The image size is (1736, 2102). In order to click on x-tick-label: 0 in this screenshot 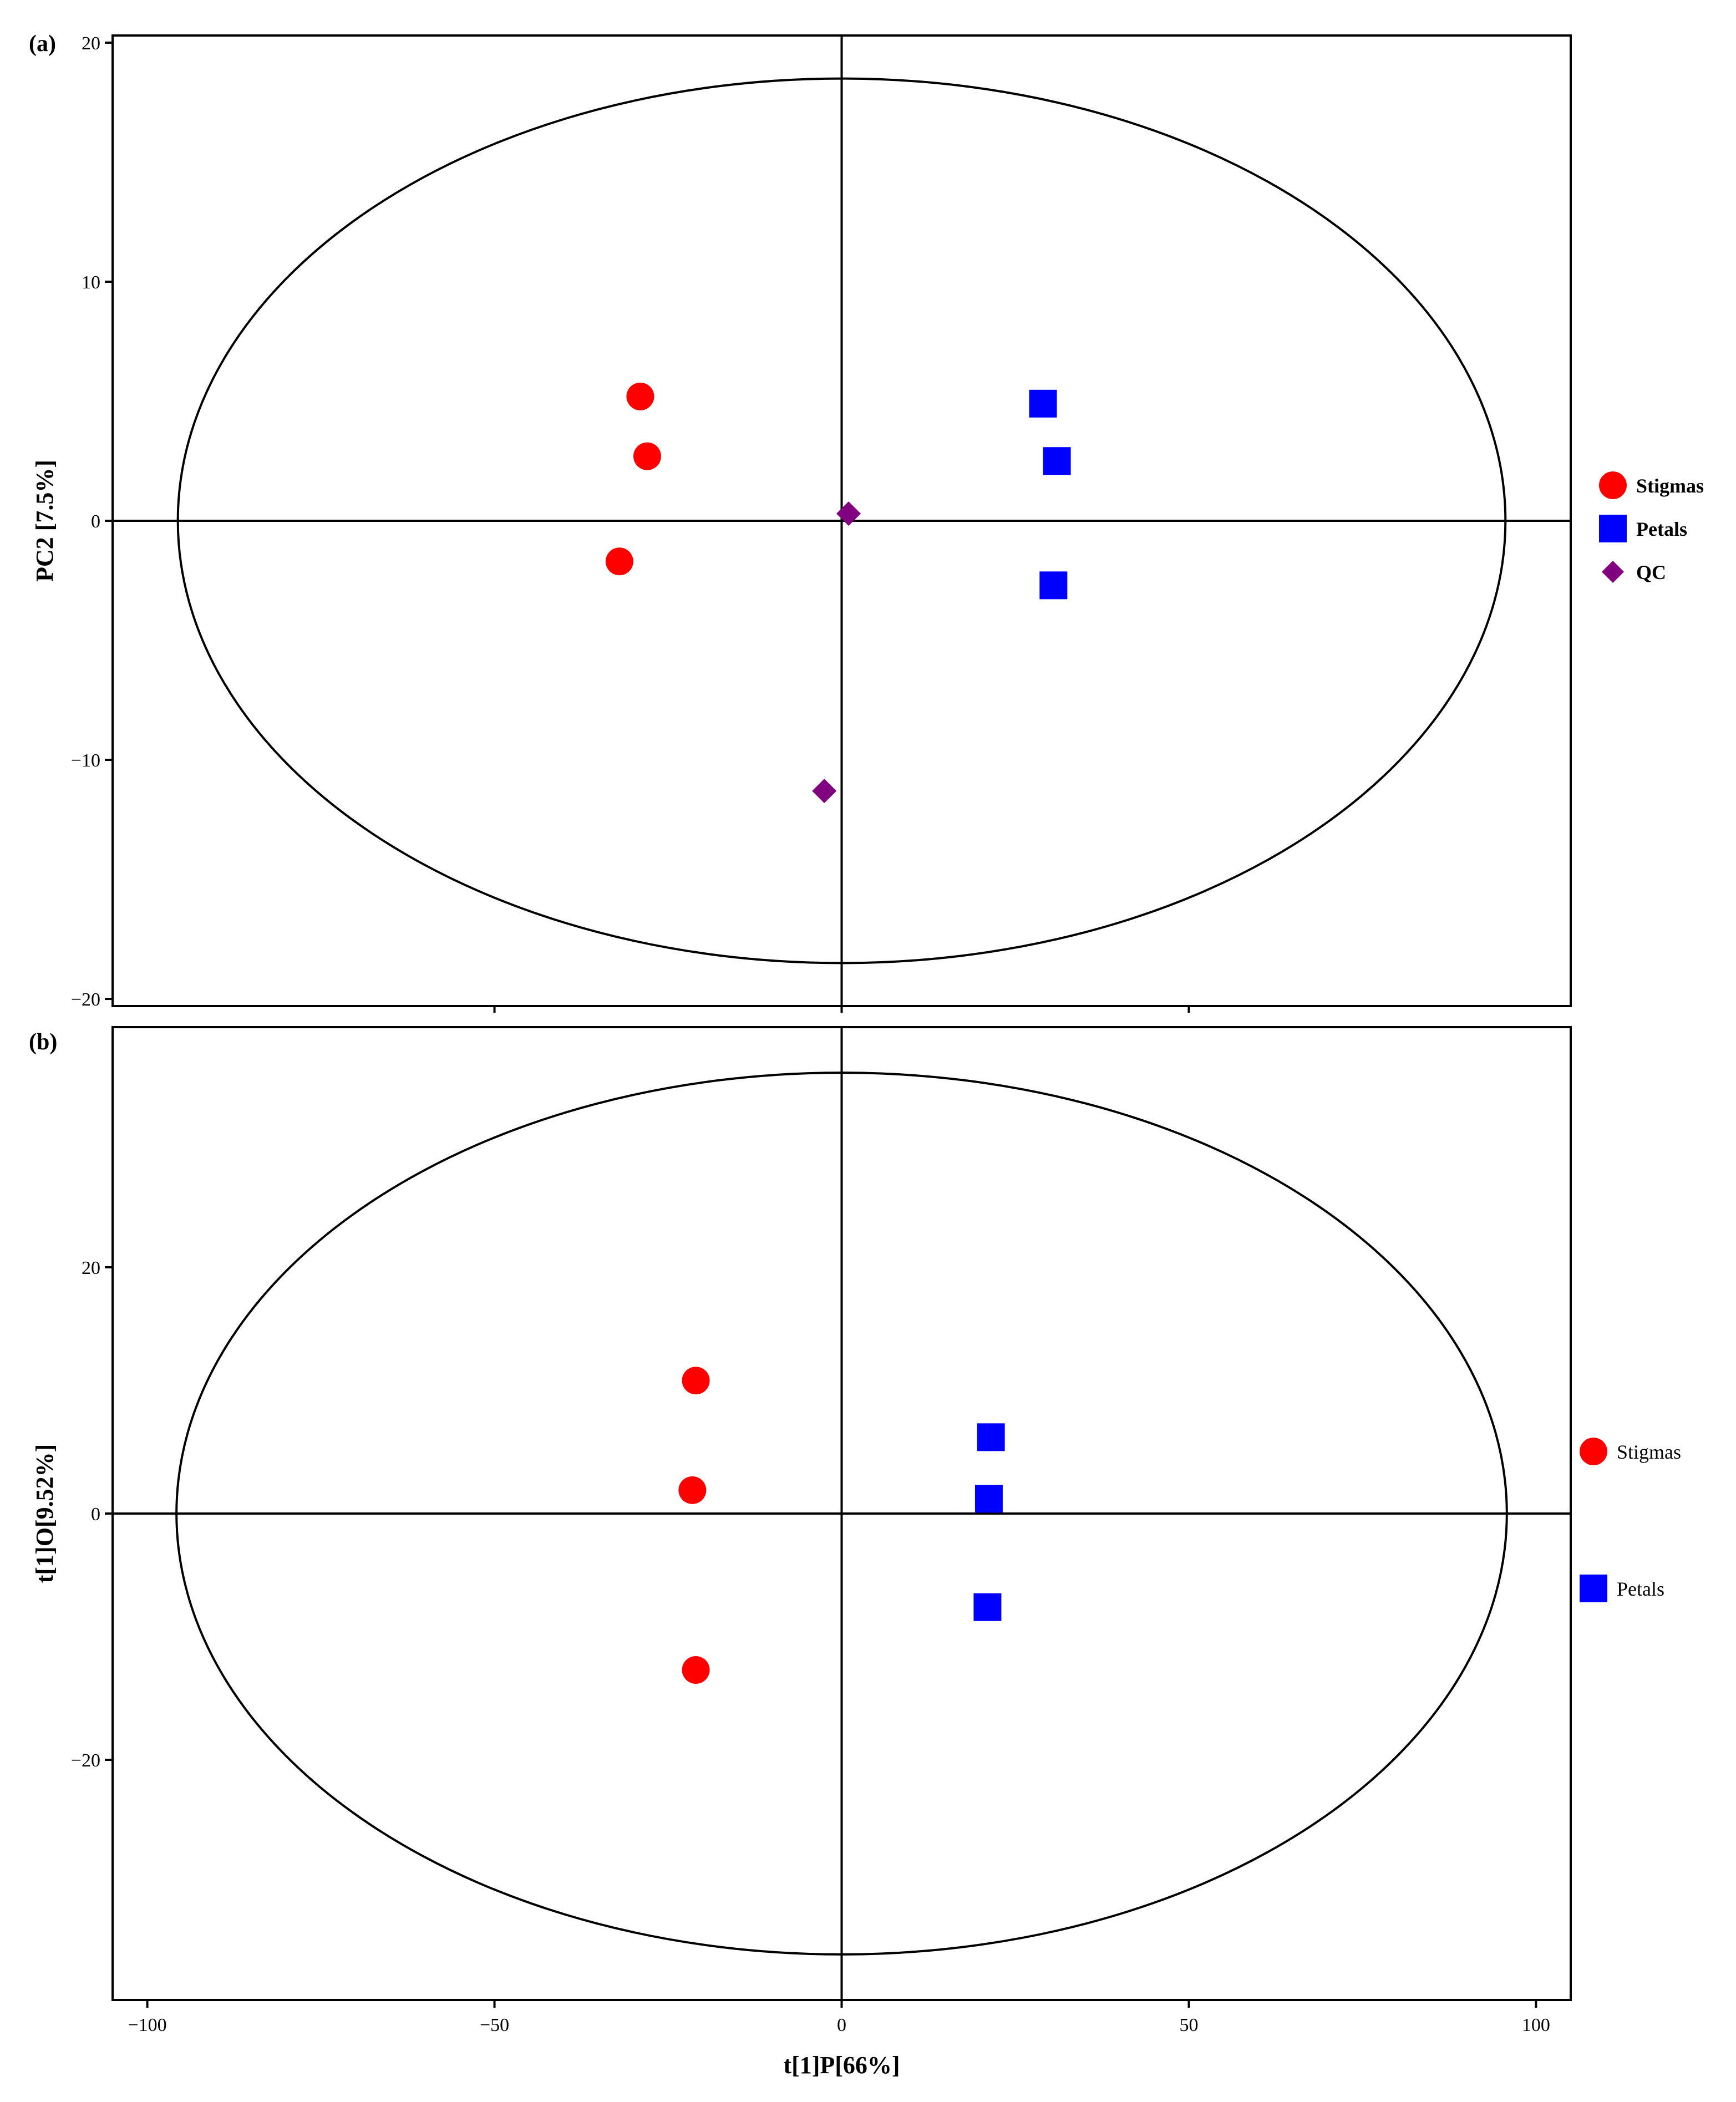, I will do `click(842, 2025)`.